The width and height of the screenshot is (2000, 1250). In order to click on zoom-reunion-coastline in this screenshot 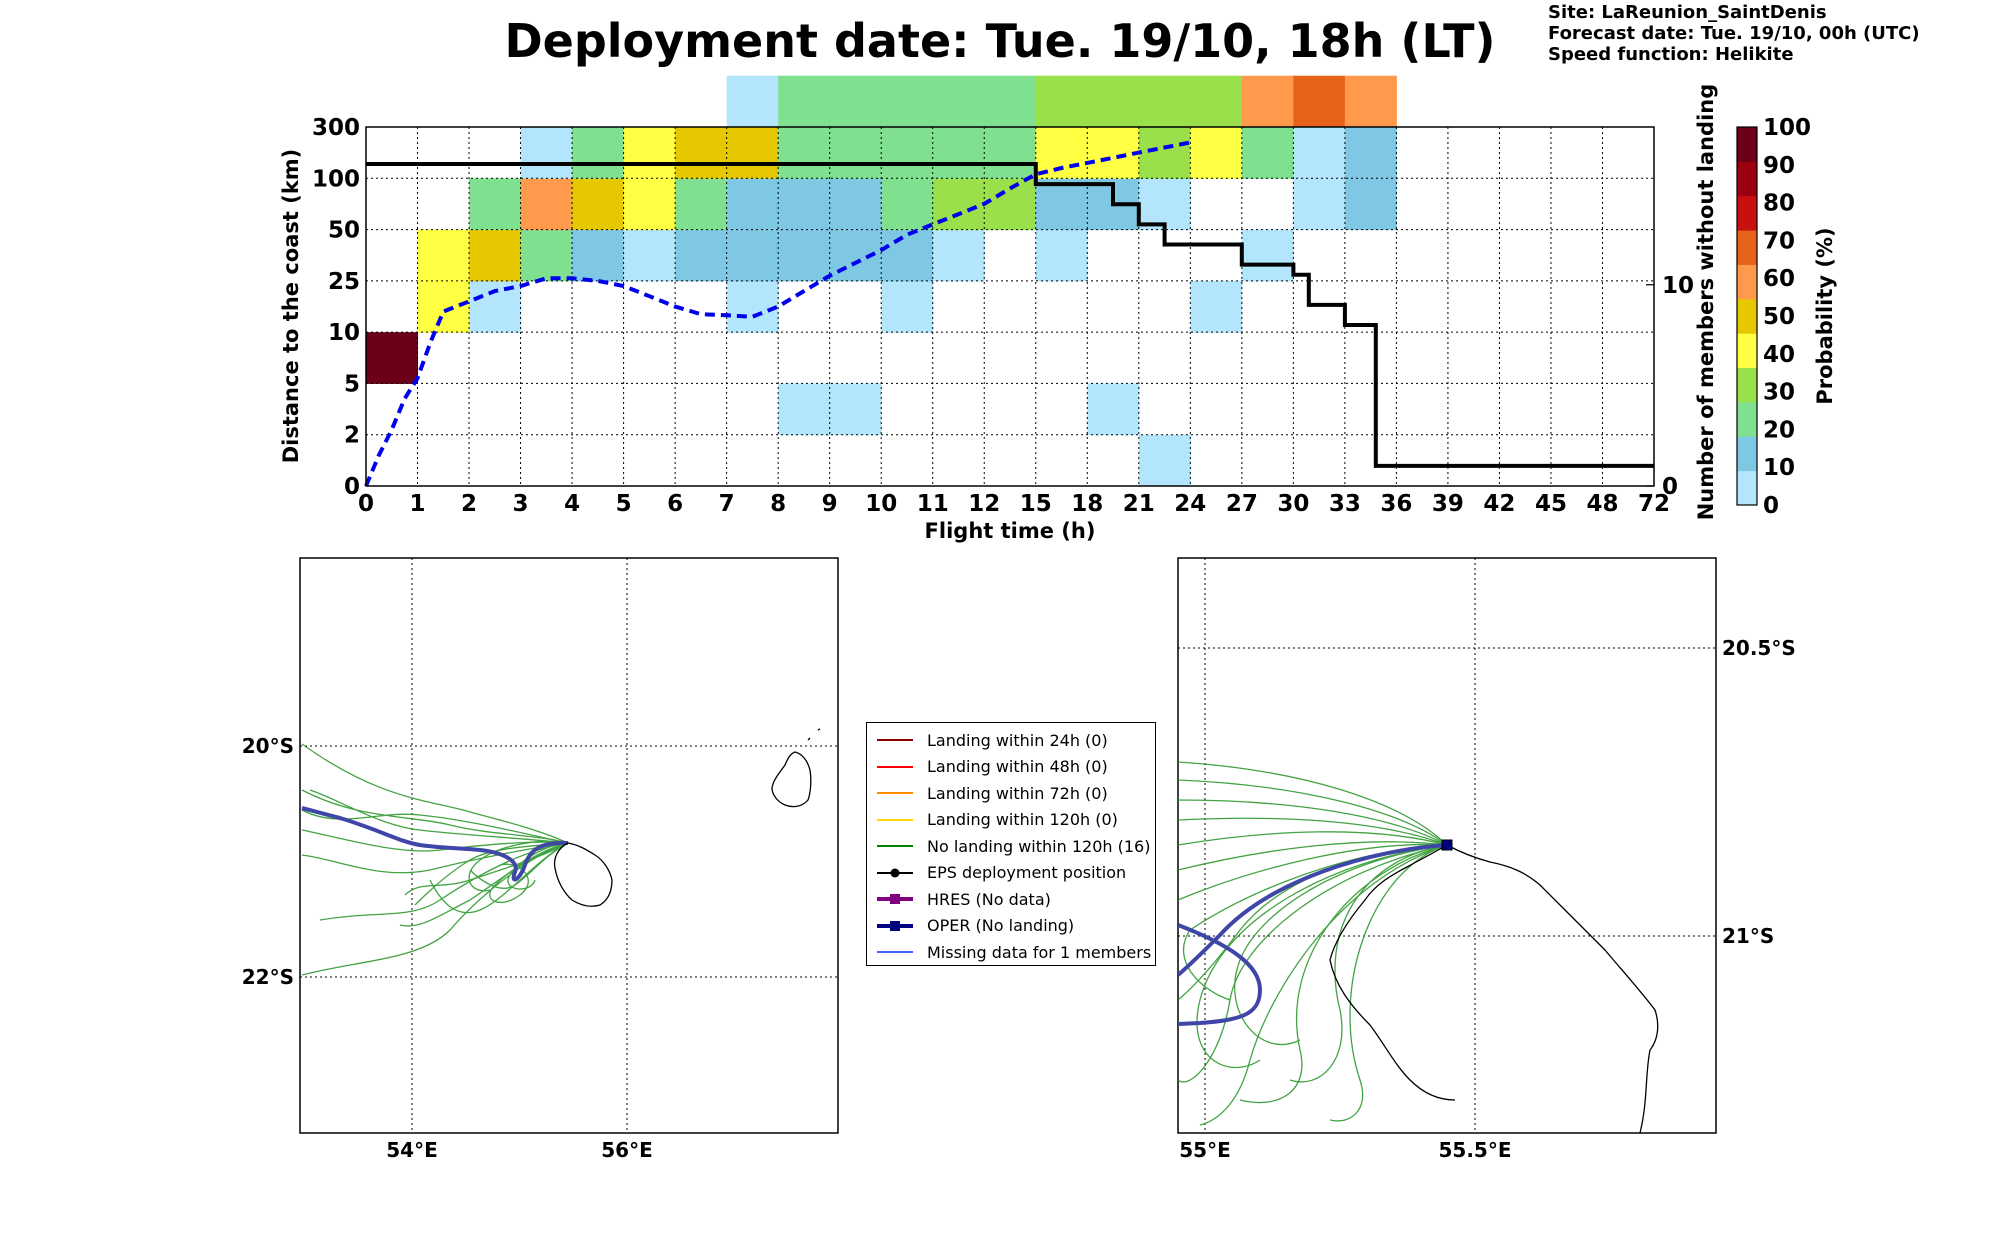, I will do `click(1494, 988)`.